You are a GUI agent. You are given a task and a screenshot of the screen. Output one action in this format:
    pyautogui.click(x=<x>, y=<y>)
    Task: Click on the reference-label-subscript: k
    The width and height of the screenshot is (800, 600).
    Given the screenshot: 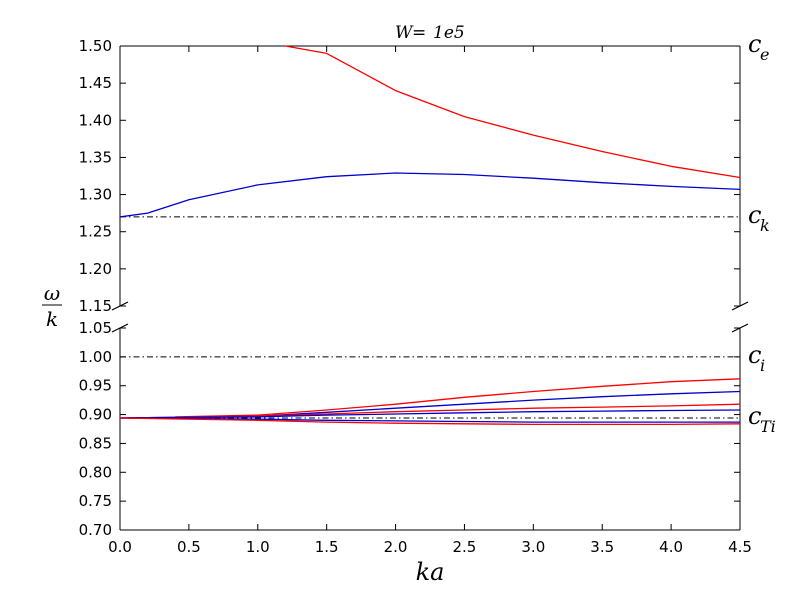 What is the action you would take?
    pyautogui.click(x=765, y=225)
    